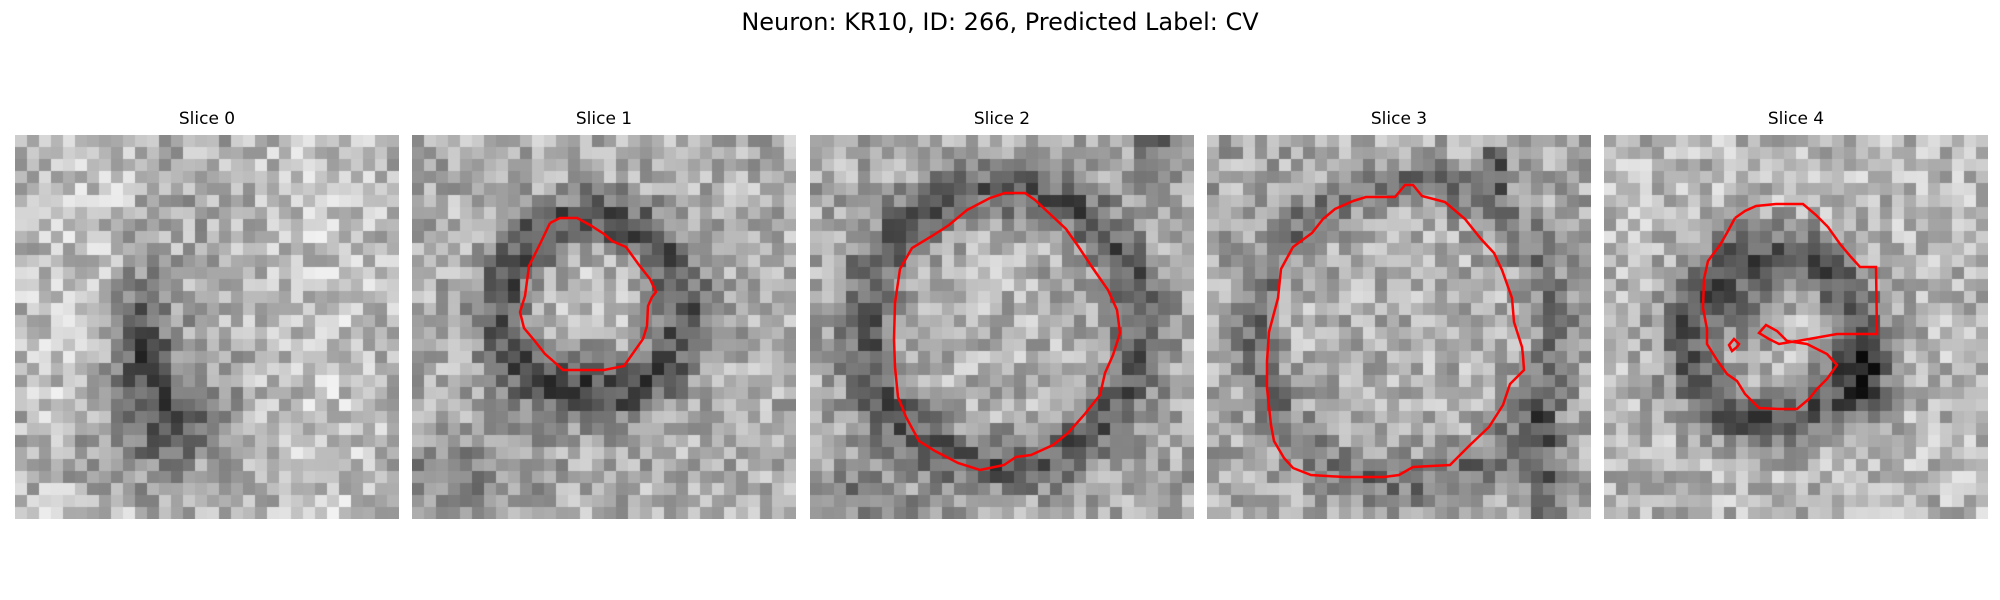 This screenshot has height=600, width=2000. I want to click on slice-panel-3: Slice 3, so click(1399, 313).